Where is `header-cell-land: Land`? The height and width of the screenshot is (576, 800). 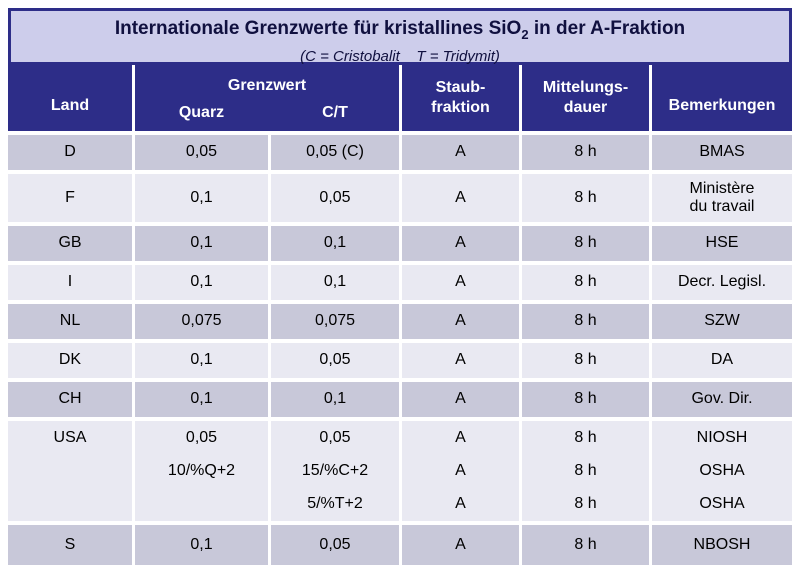 header-cell-land: Land is located at coordinates (70, 98).